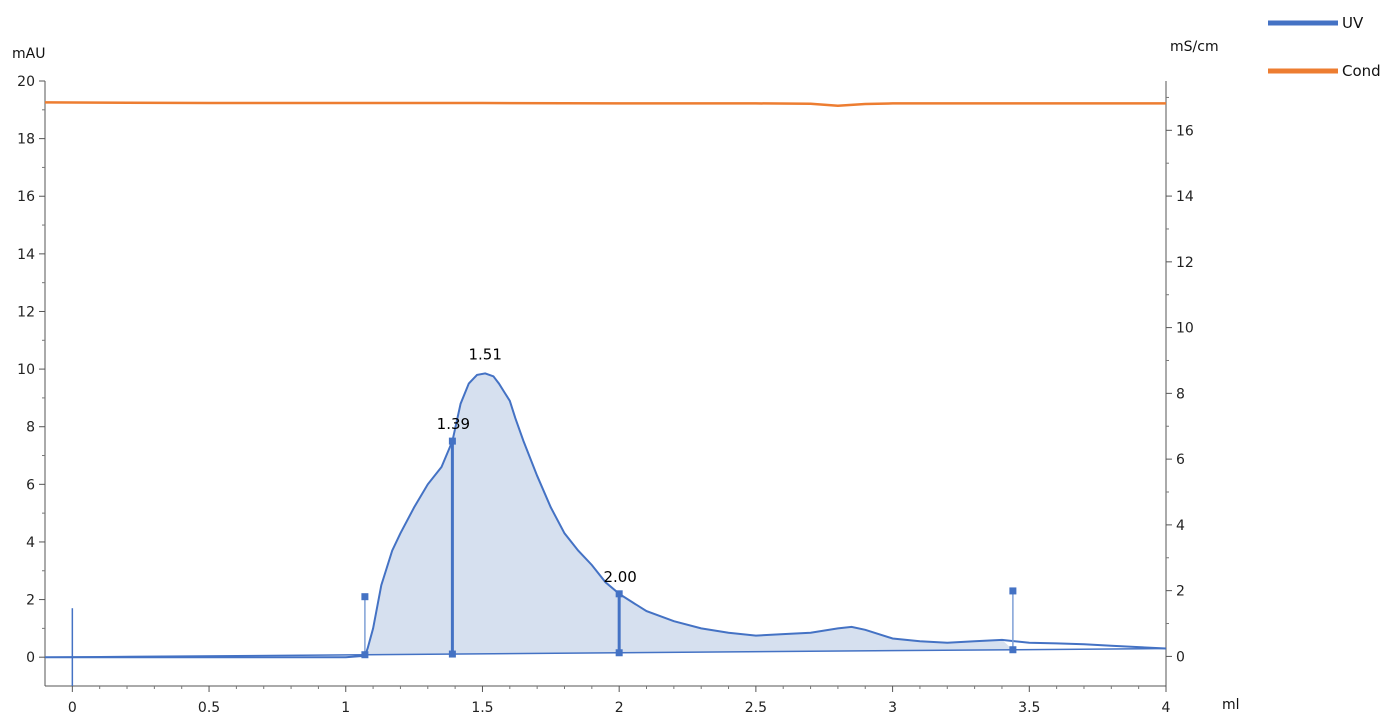  Describe the element at coordinates (26, 255) in the screenshot. I see `left-y-tick-label: 14` at that location.